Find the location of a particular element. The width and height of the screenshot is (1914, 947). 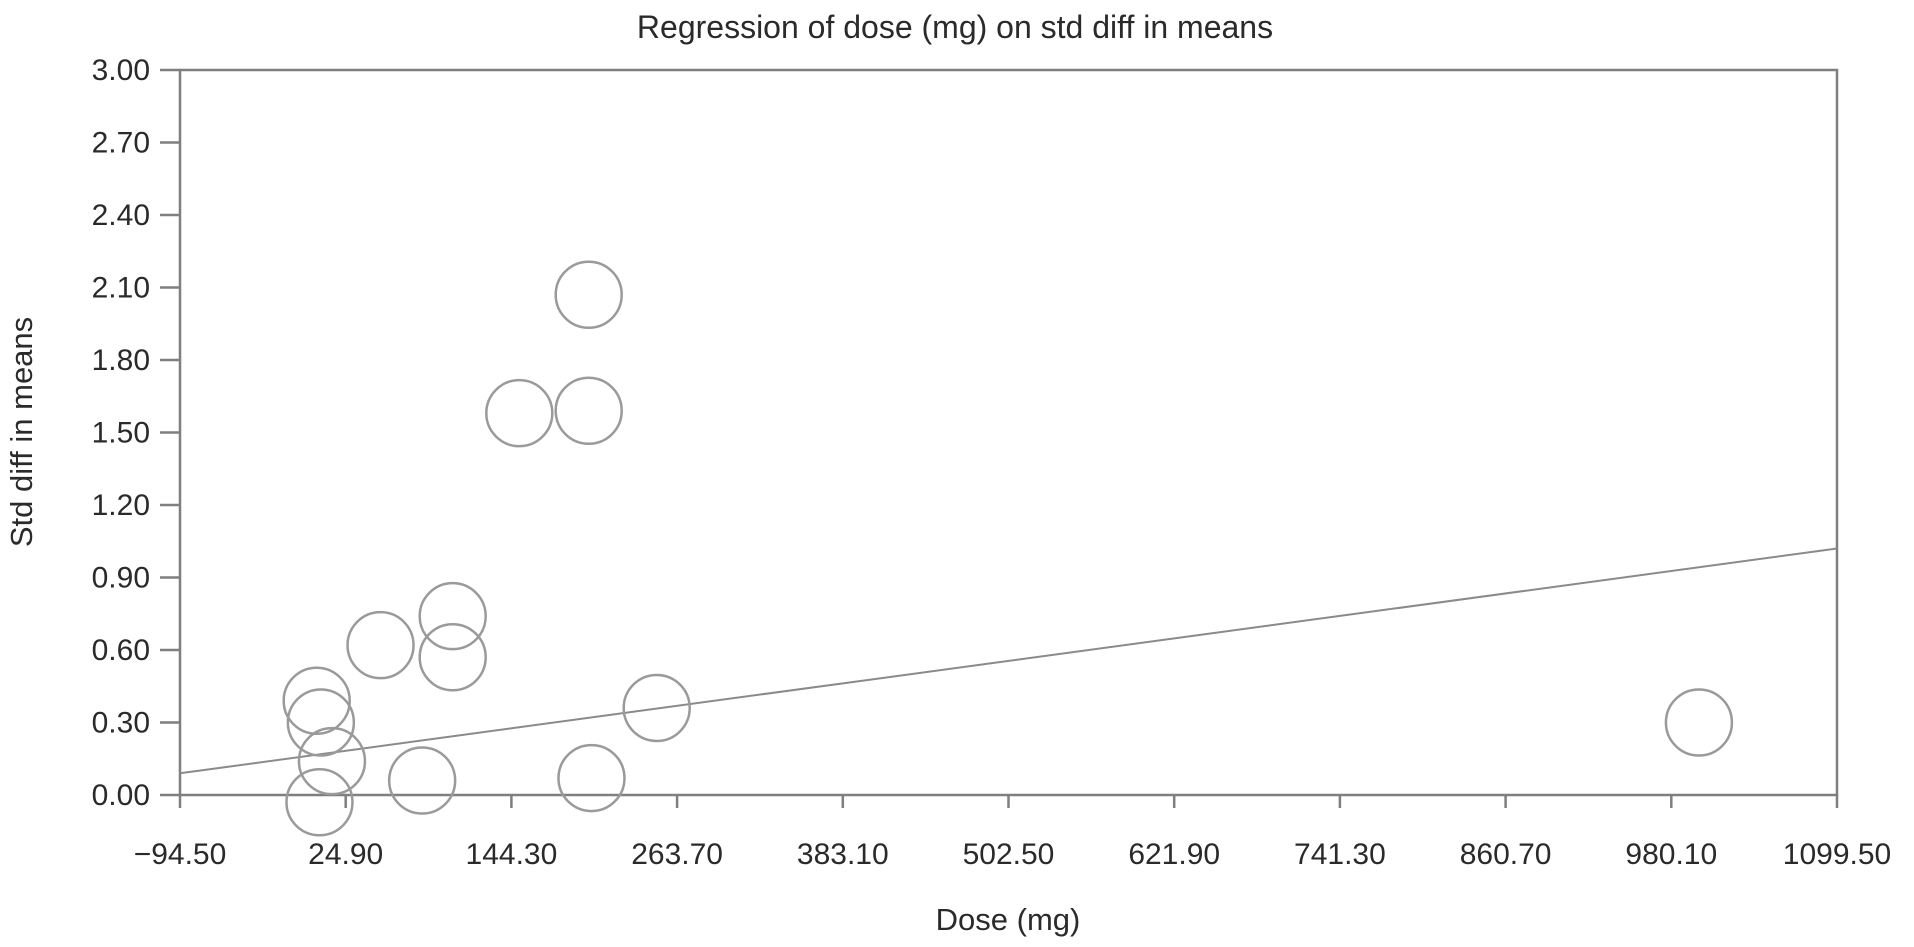

x-tick-label: 263.70 is located at coordinates (677, 854).